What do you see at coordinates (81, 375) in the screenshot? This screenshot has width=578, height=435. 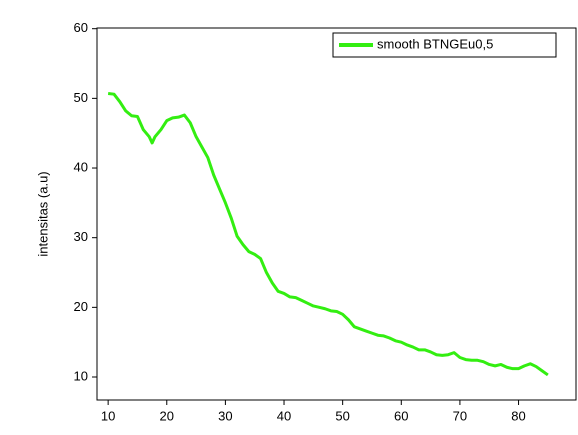 I see `y-tick-label: 10` at bounding box center [81, 375].